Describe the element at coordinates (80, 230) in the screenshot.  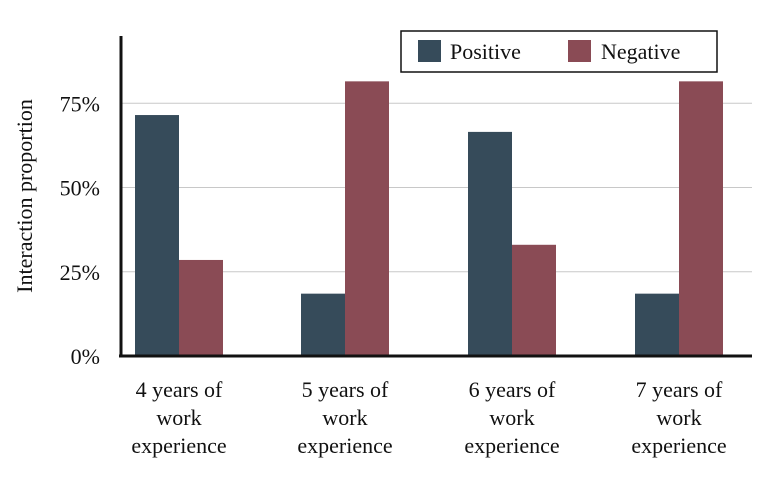
I see `y-tick-labels: 0% 25% 50% 75%` at that location.